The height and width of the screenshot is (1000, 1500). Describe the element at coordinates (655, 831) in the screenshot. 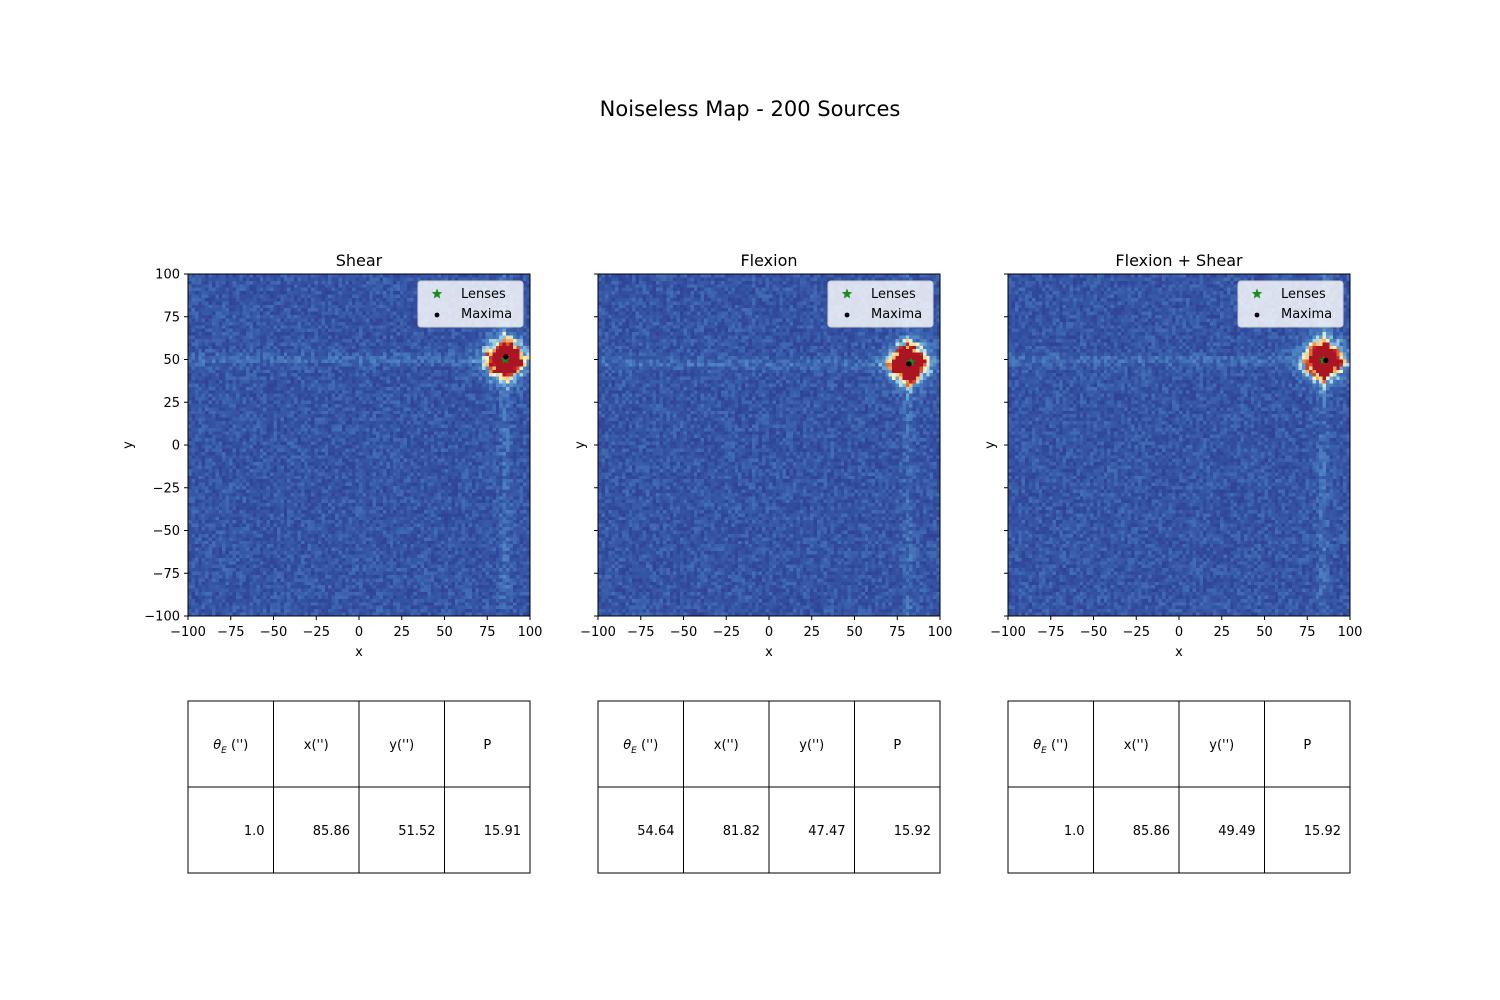

I see `table-value-cell: 54.64` at that location.